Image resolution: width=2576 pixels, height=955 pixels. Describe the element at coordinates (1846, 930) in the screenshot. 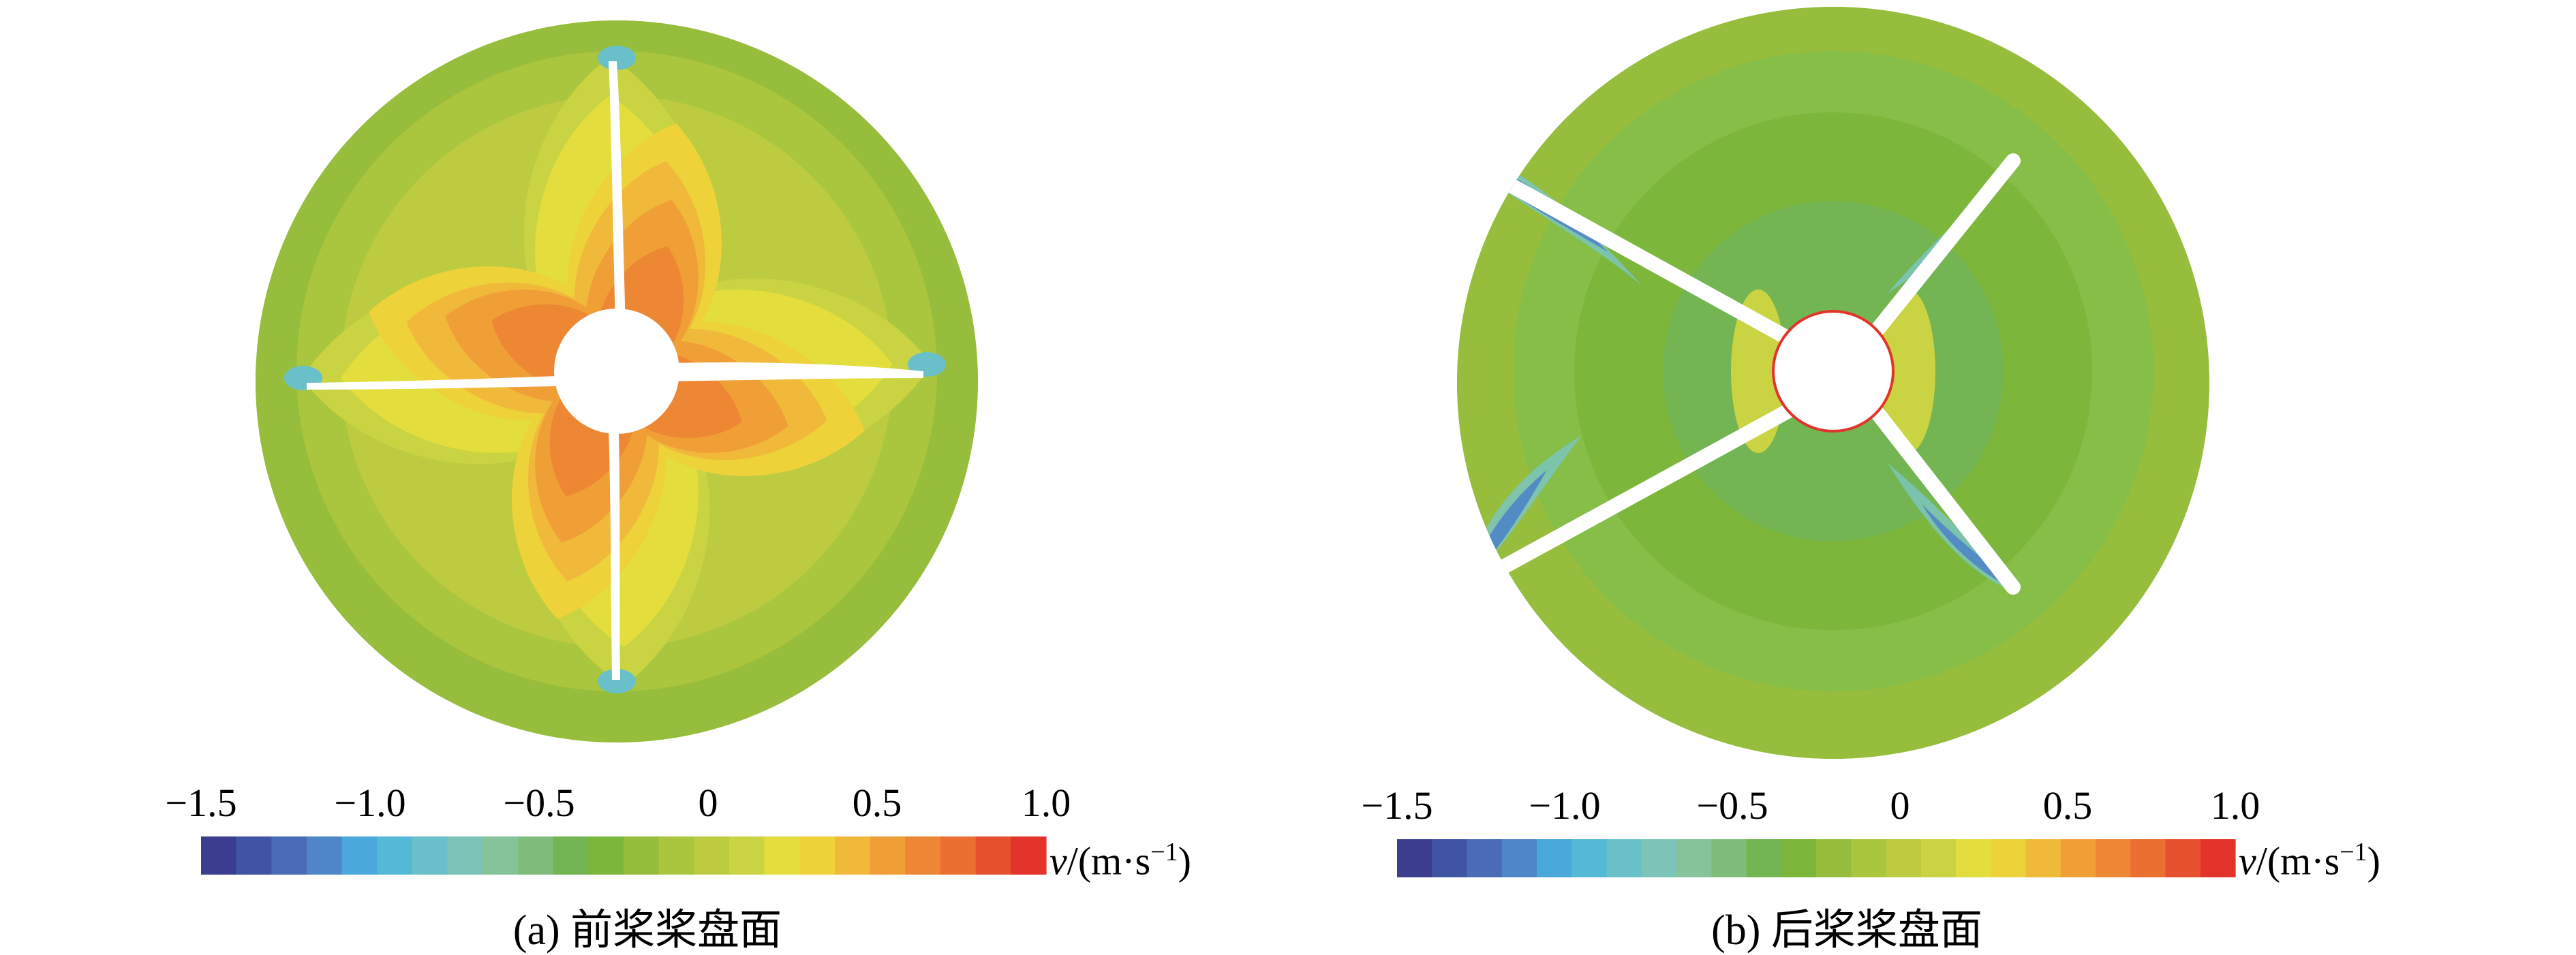

I see `caption: (b) 后桨桨盘面` at that location.